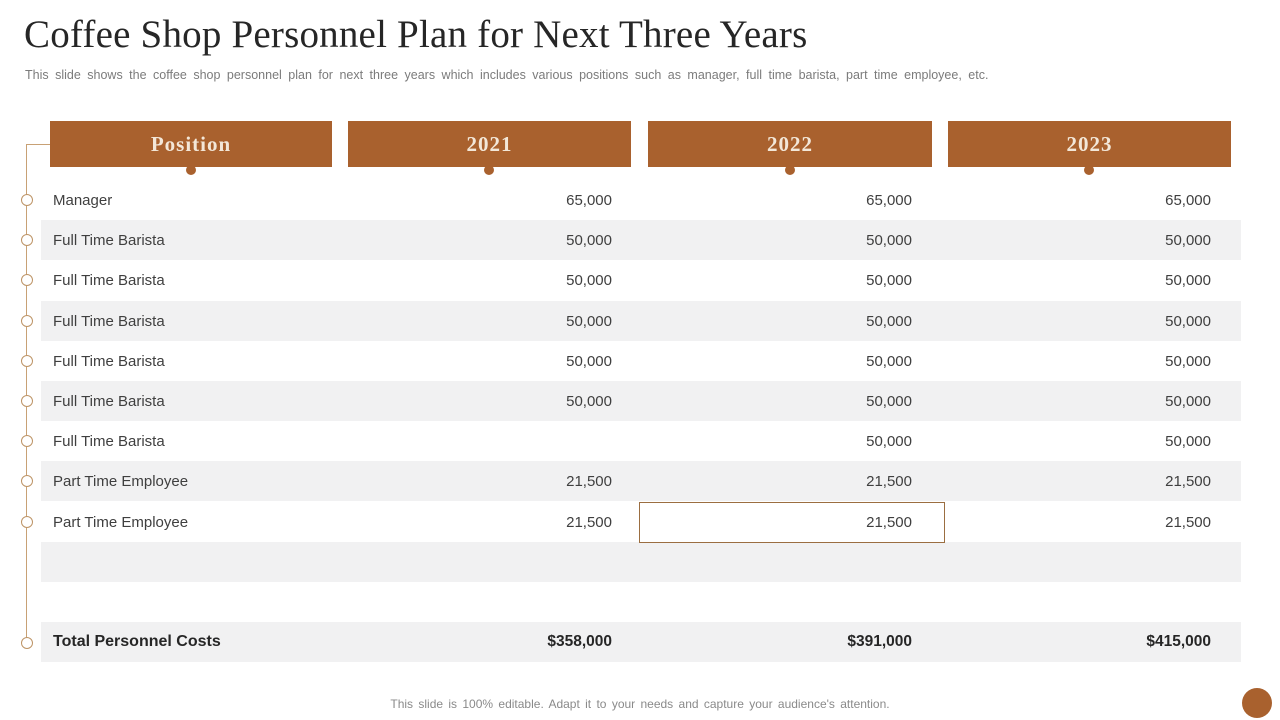 Image resolution: width=1280 pixels, height=720 pixels. Describe the element at coordinates (889, 200) in the screenshot. I see `cell-2022: 65,000` at that location.